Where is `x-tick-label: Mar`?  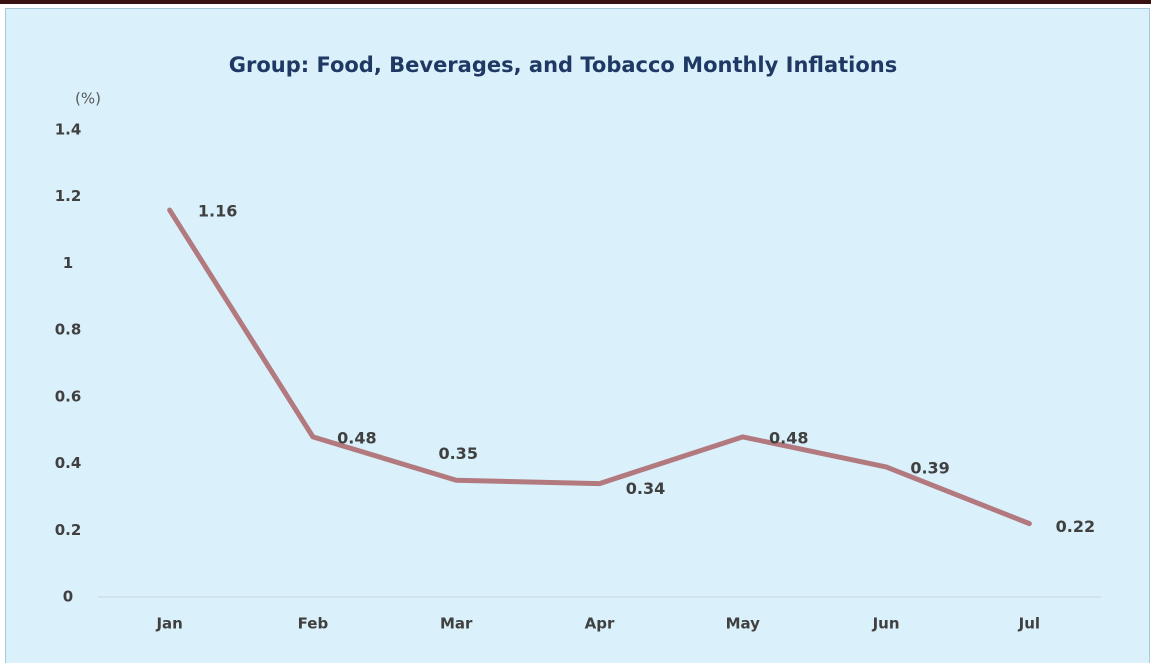
x-tick-label: Mar is located at coordinates (456, 624).